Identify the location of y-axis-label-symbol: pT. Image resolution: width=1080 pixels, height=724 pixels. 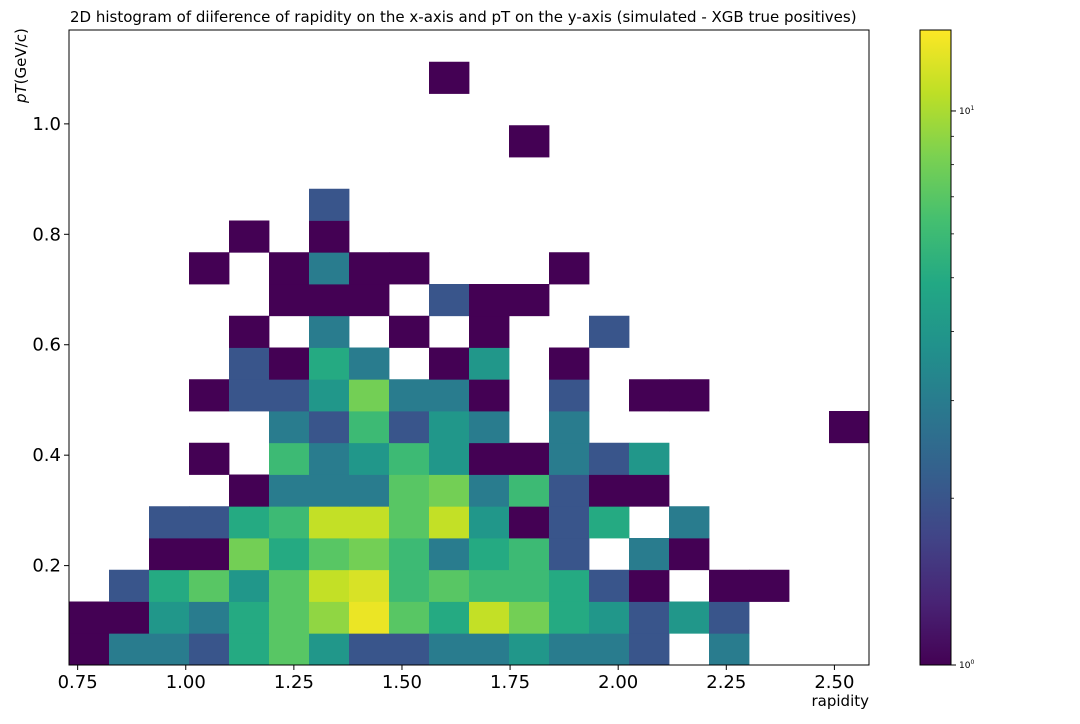
(21, 93).